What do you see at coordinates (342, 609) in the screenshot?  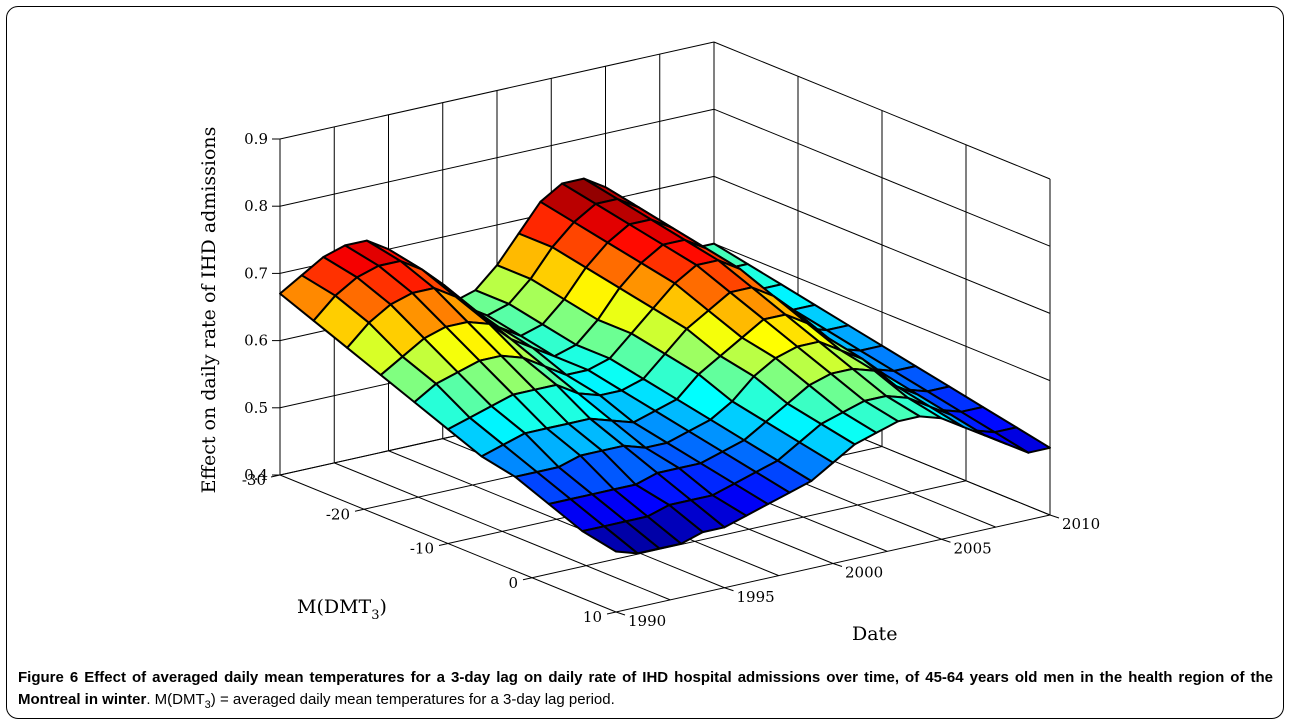 I see `x-axis-label: M(DMT3)` at bounding box center [342, 609].